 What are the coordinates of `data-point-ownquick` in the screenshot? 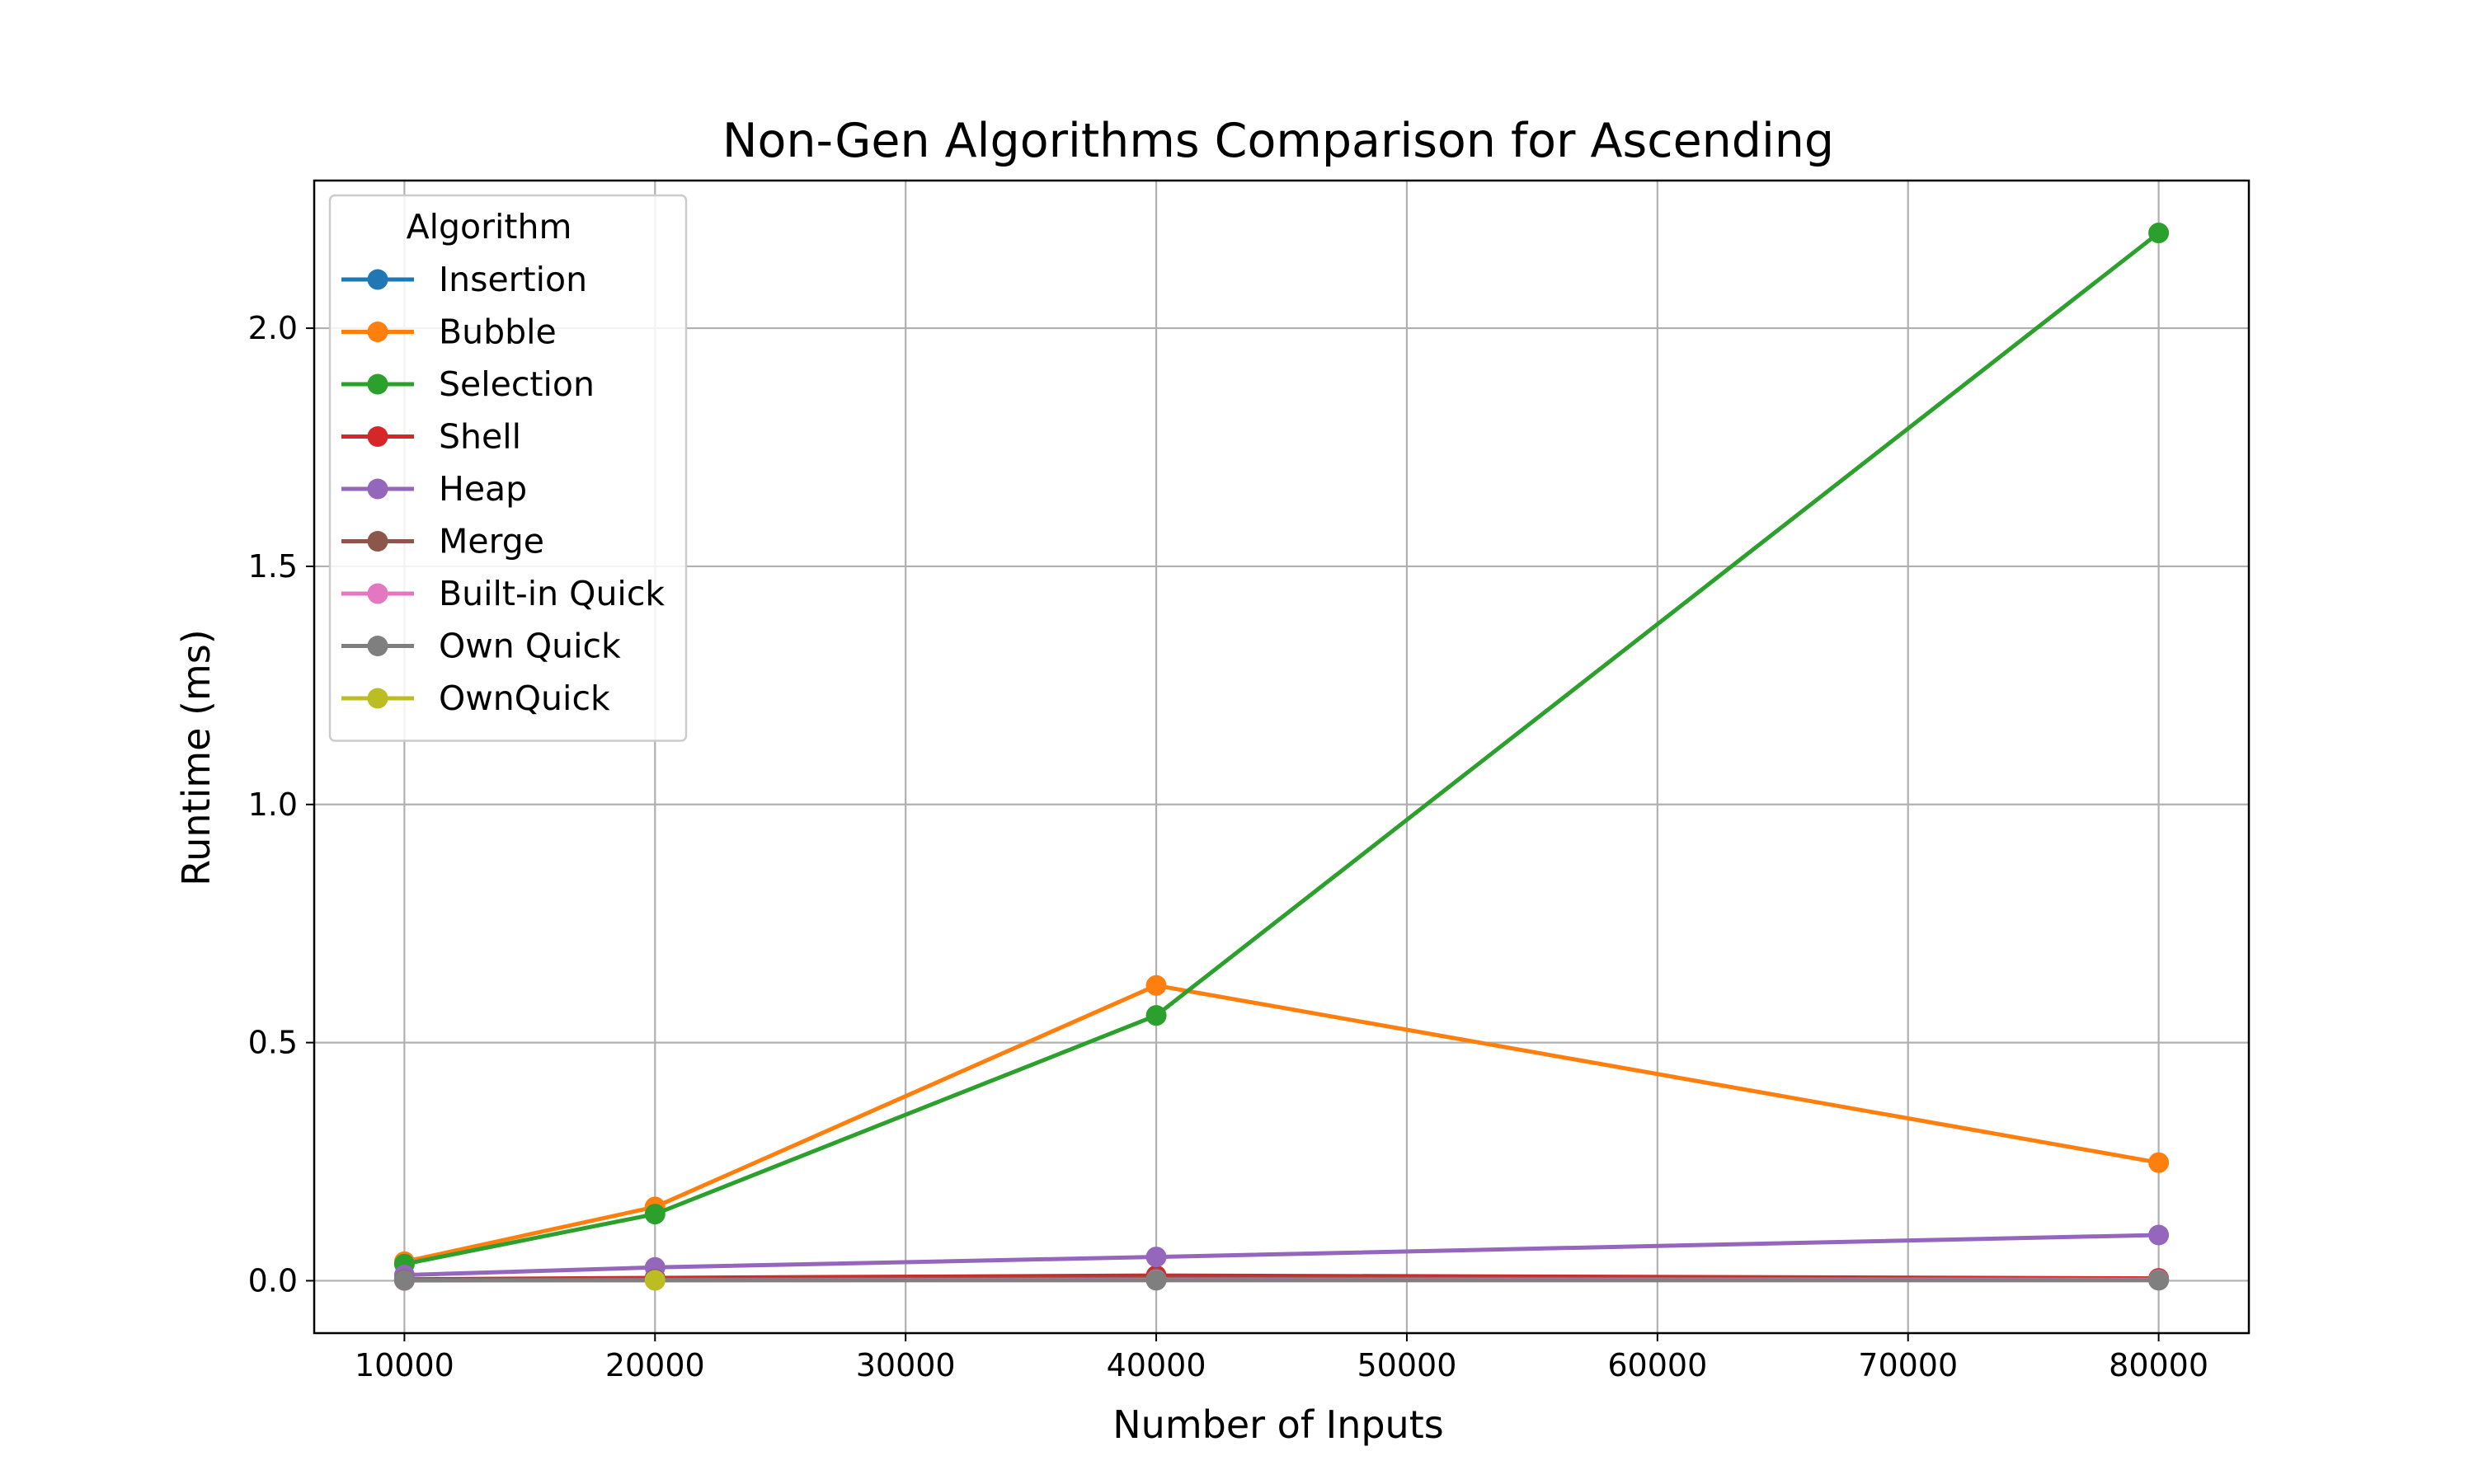 It's located at (655, 1280).